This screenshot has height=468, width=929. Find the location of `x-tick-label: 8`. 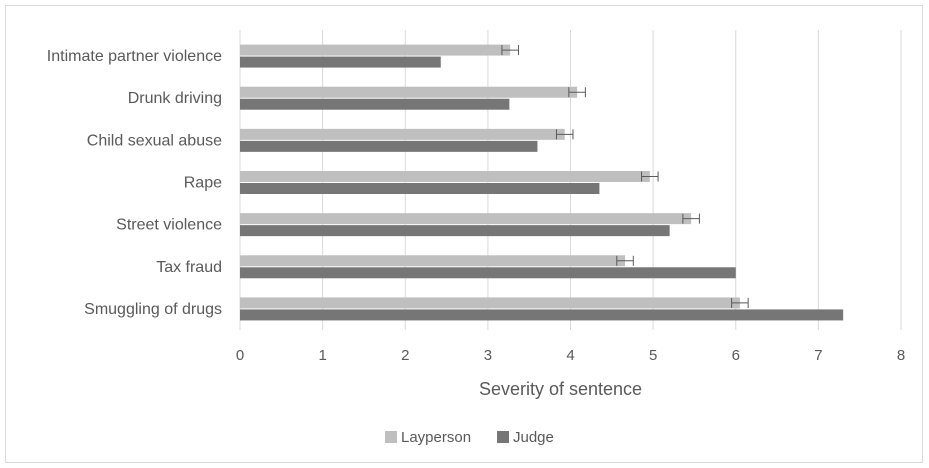

x-tick-label: 8 is located at coordinates (901, 355).